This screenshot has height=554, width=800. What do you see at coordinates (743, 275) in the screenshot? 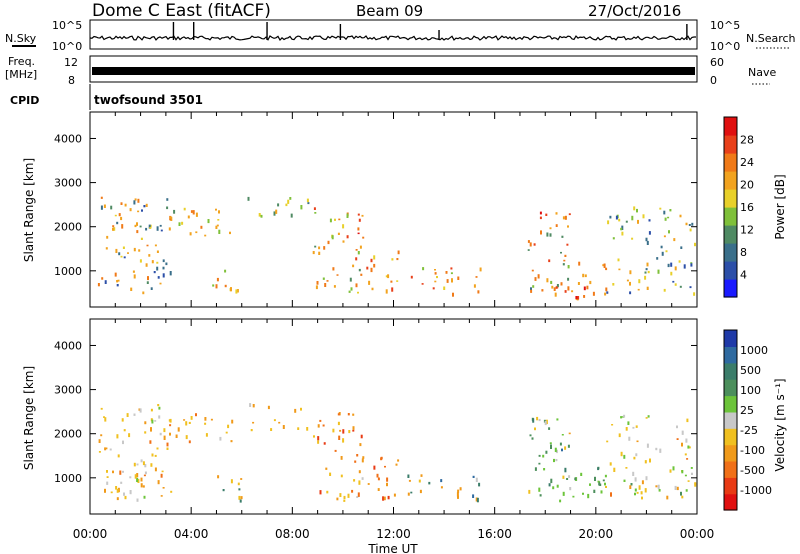
I see `colorbar-tick-label: 4` at bounding box center [743, 275].